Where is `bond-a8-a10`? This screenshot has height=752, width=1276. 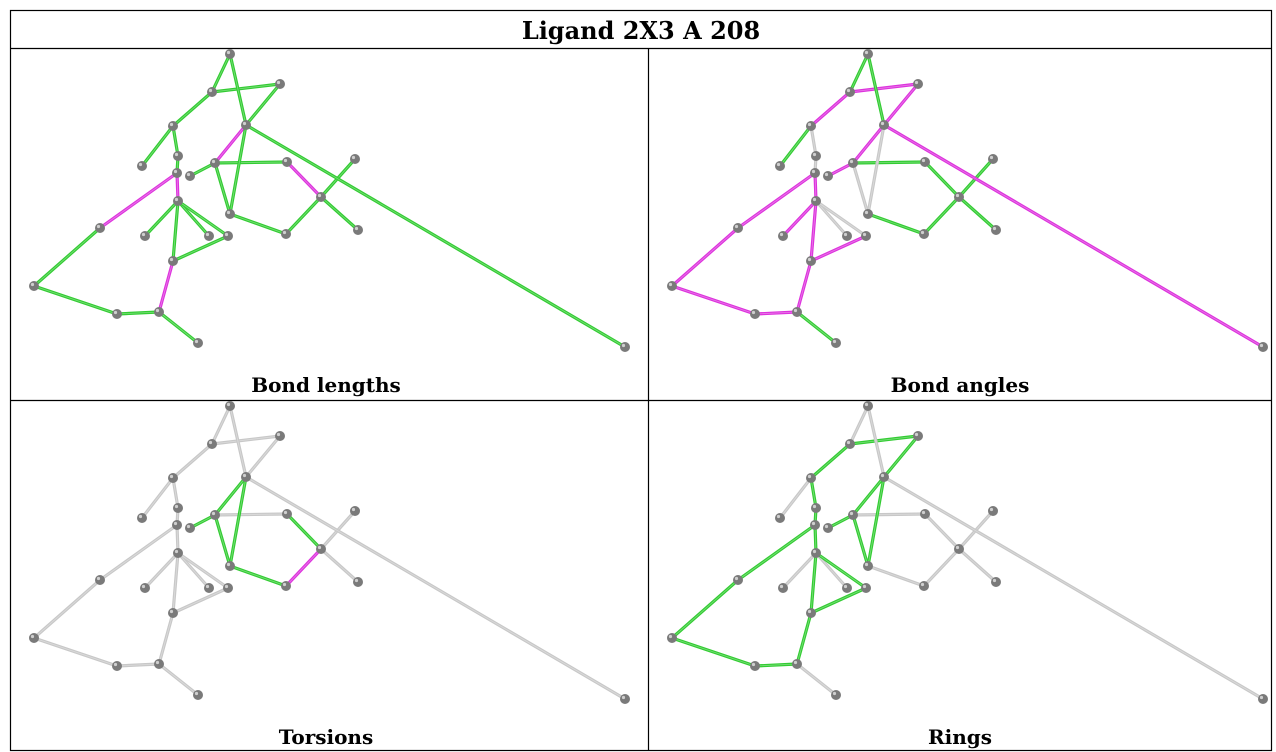 bond-a8-a10 is located at coordinates (251, 514).